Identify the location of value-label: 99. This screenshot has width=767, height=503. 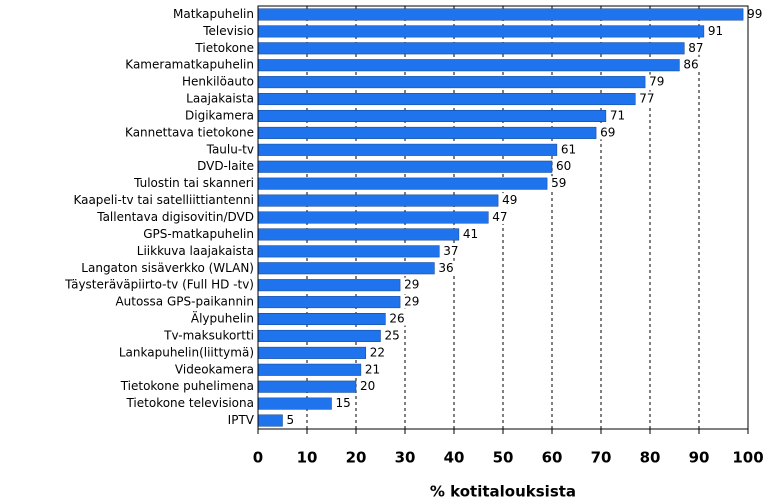
(754, 14).